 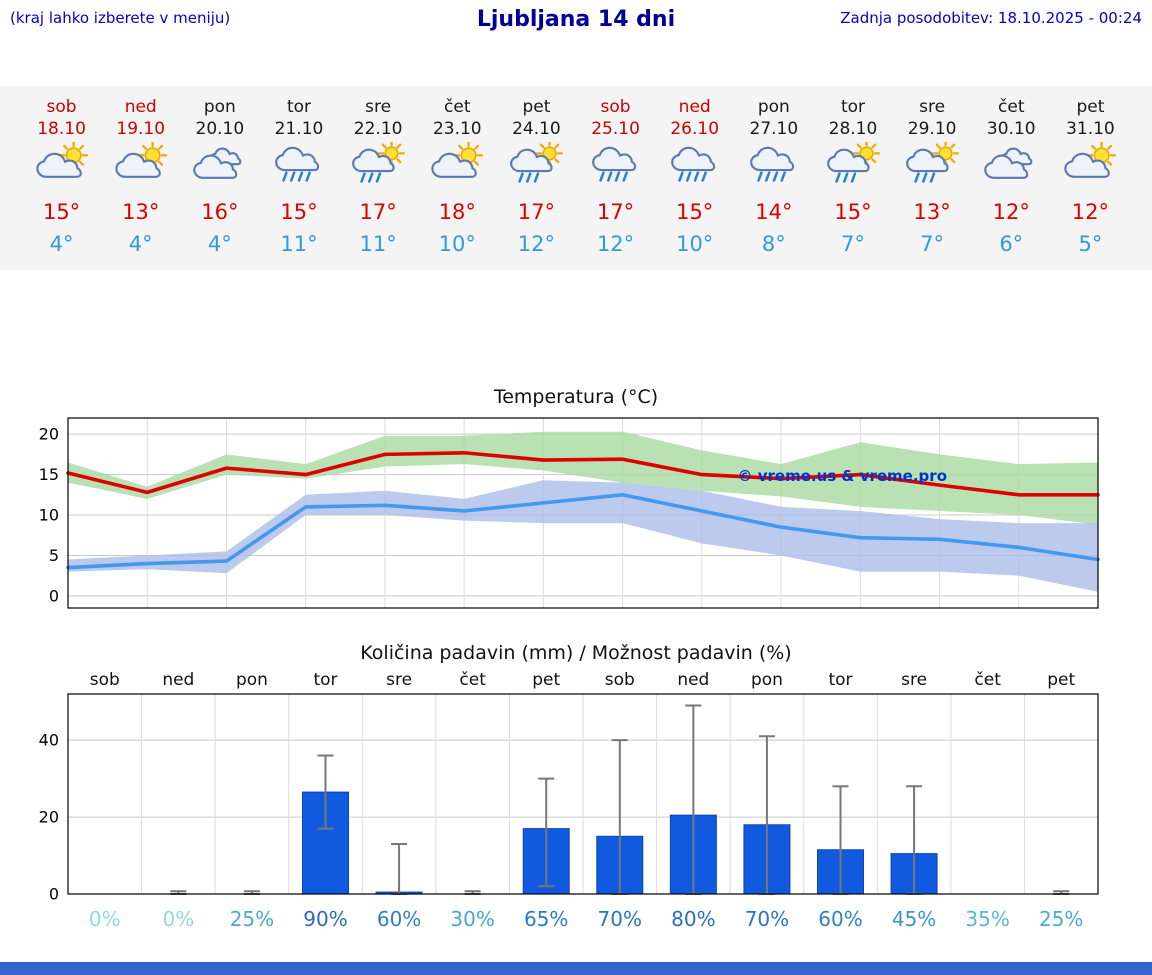 What do you see at coordinates (54, 555) in the screenshot?
I see `y-tick-label: 5` at bounding box center [54, 555].